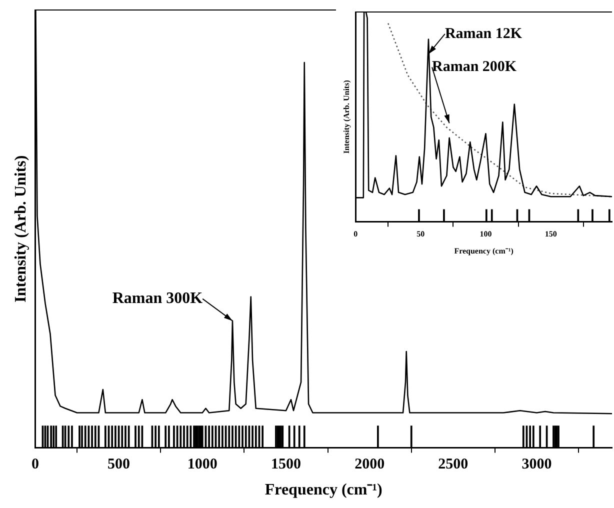  What do you see at coordinates (119, 464) in the screenshot?
I see `x-tick-label: 500` at bounding box center [119, 464].